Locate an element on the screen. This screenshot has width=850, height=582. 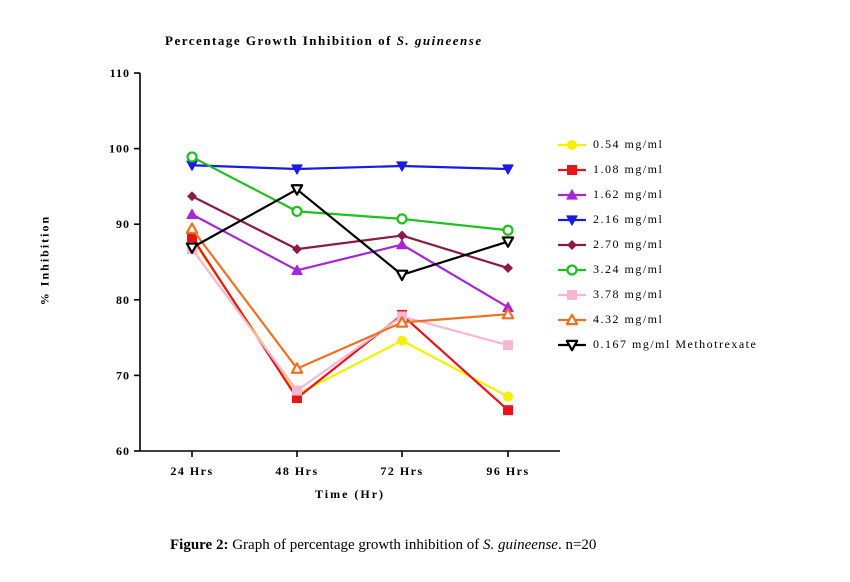
legend-item-2-16-mg-ml: 2.16 mg/ml is located at coordinates (656, 219).